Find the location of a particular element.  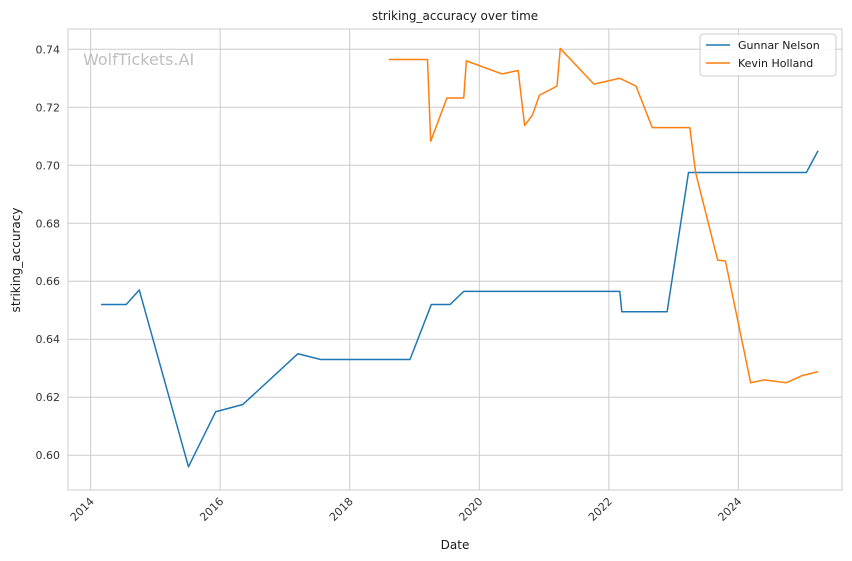

y-tick-label: 0.72 is located at coordinates (48, 107).